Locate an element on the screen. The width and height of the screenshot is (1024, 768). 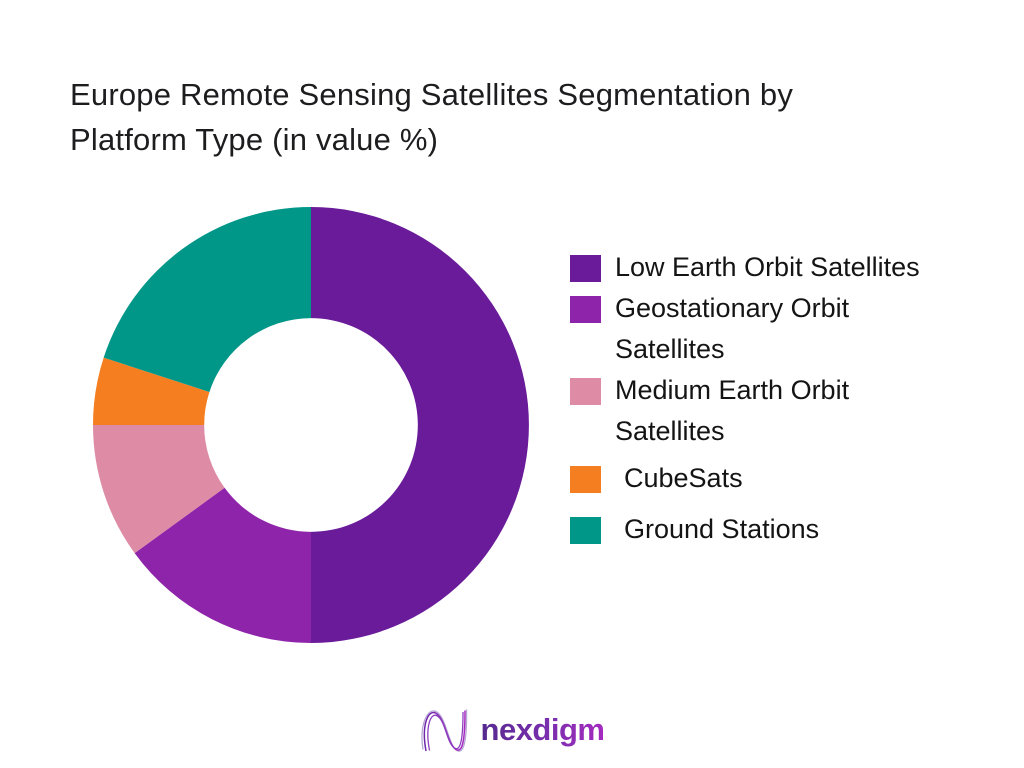
legend-label: Medium Earth Orbit Satellites is located at coordinates (732, 410).